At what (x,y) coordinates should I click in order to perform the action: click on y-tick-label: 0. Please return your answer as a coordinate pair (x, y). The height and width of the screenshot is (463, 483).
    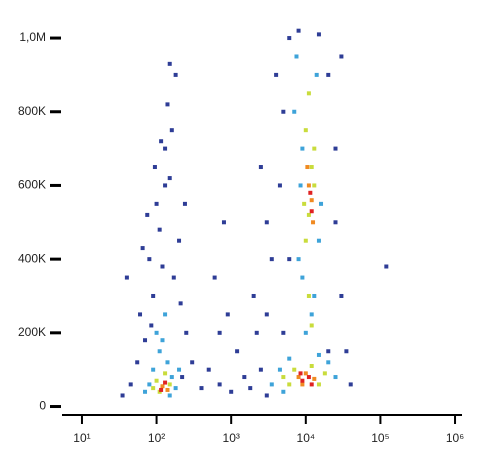
    Looking at the image, I should click on (42, 406).